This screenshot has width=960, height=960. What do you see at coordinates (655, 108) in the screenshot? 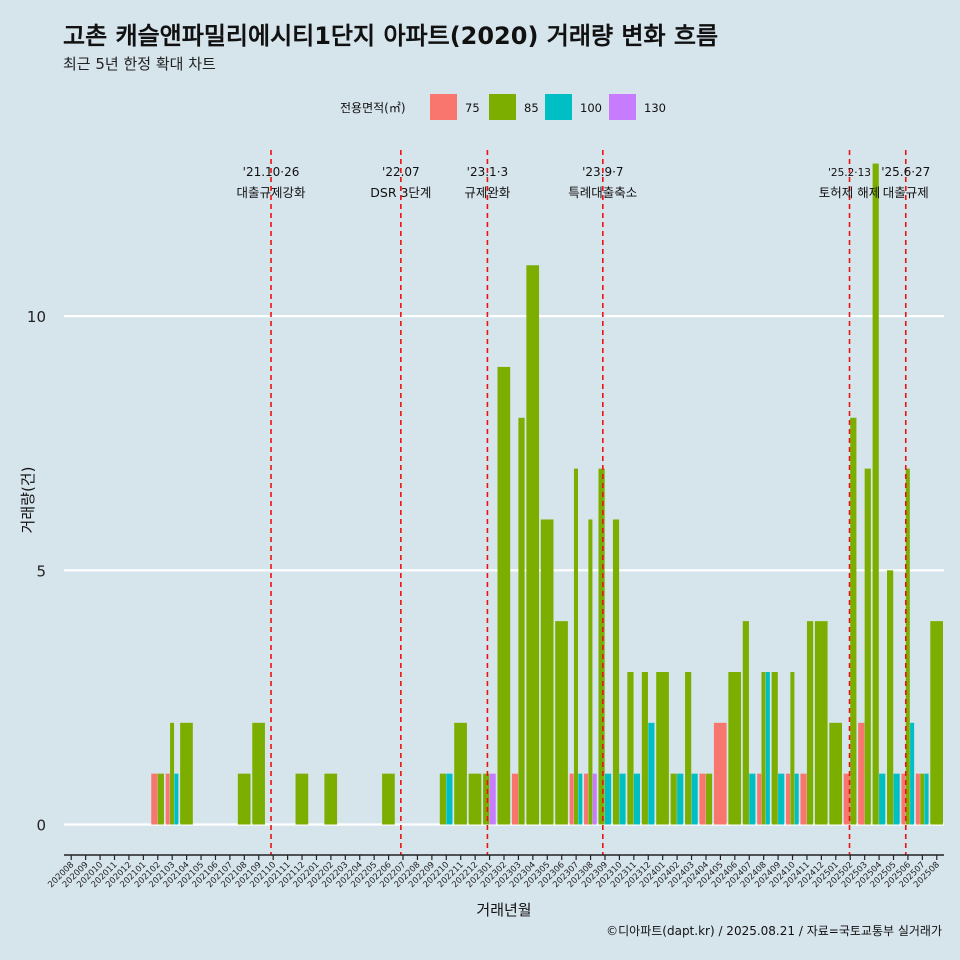
I see `legend-label: 130` at bounding box center [655, 108].